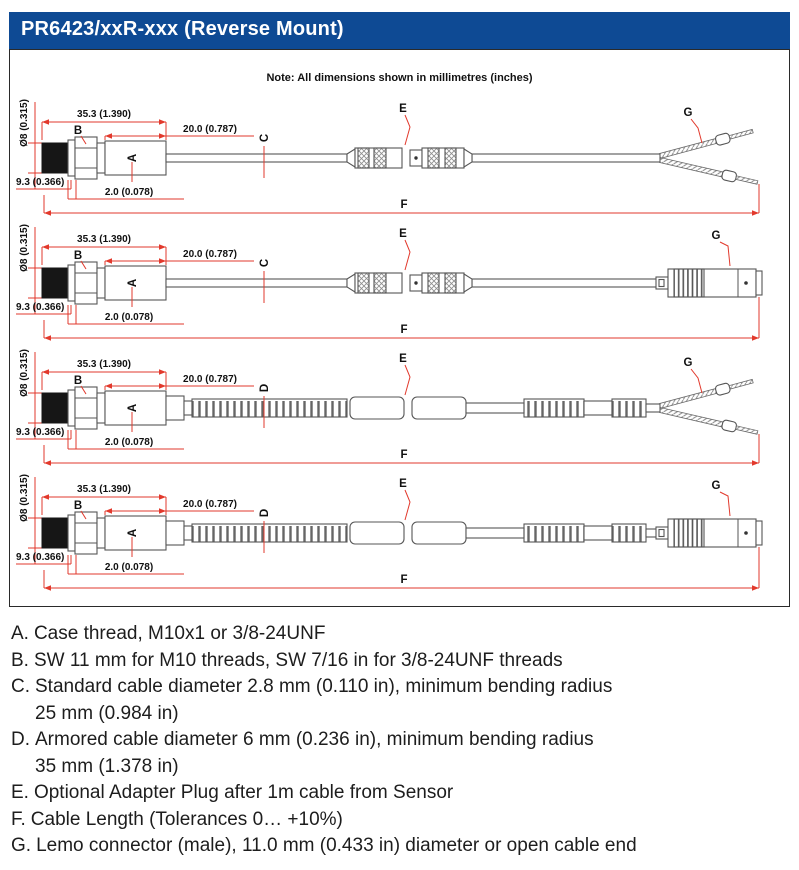 The height and width of the screenshot is (870, 799). I want to click on legend-item-key: C., so click(20, 686).